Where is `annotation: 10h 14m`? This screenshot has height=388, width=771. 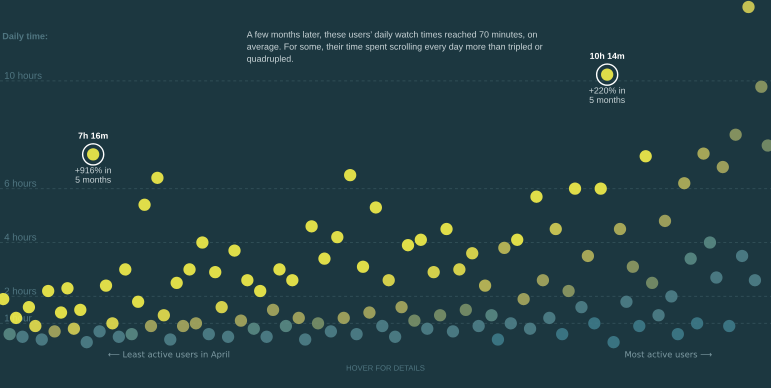
annotation: 10h 14m is located at coordinates (607, 56).